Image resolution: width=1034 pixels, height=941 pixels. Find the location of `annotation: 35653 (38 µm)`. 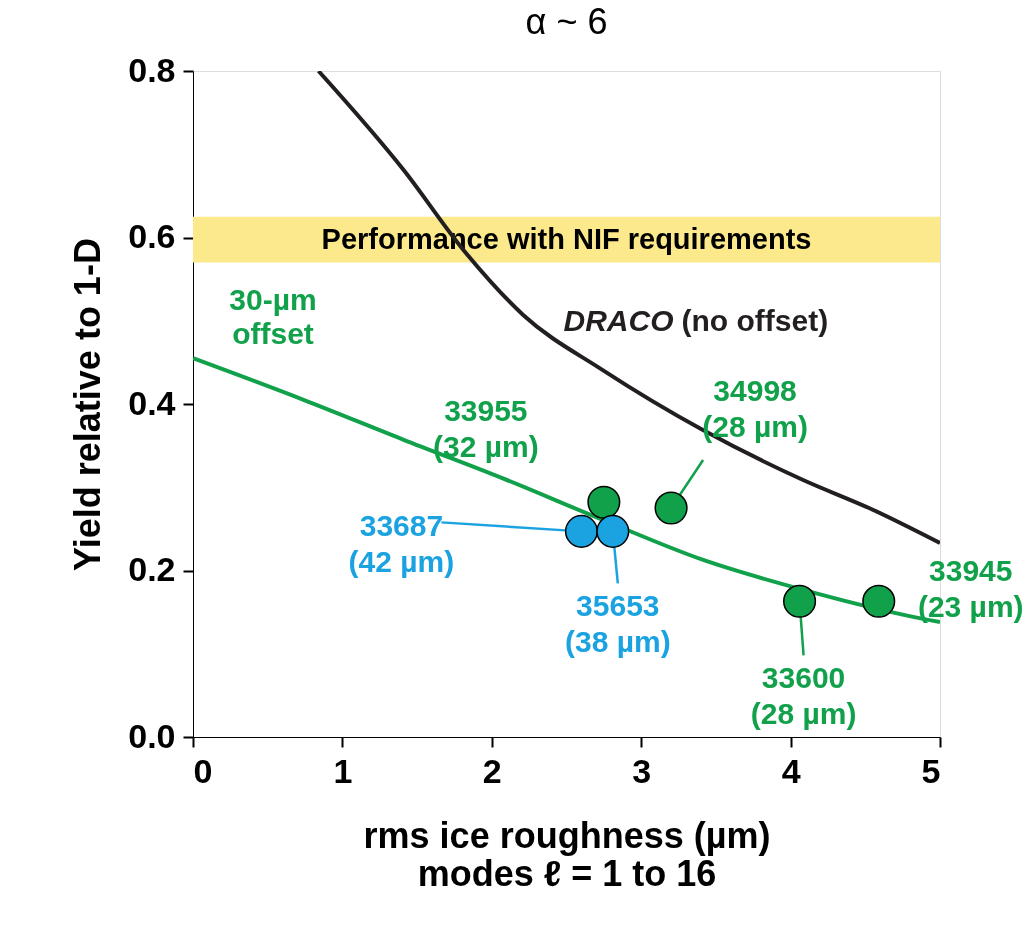

annotation: 35653 (38 µm) is located at coordinates (617, 624).